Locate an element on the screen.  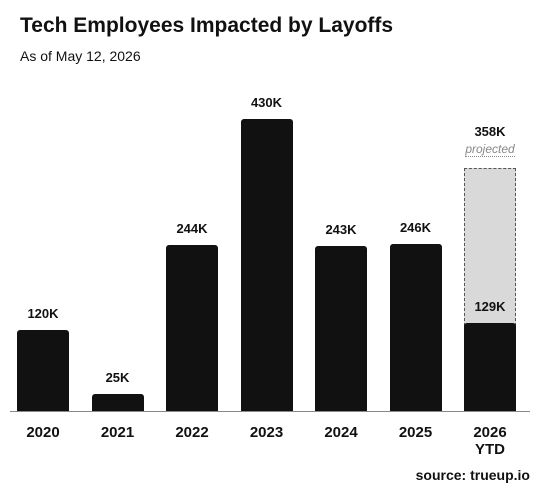
value-label: 243K is located at coordinates (341, 229).